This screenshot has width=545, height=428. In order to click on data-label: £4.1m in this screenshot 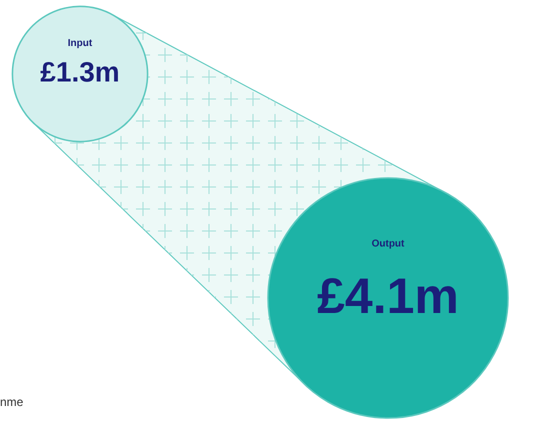, I will do `click(388, 296)`.